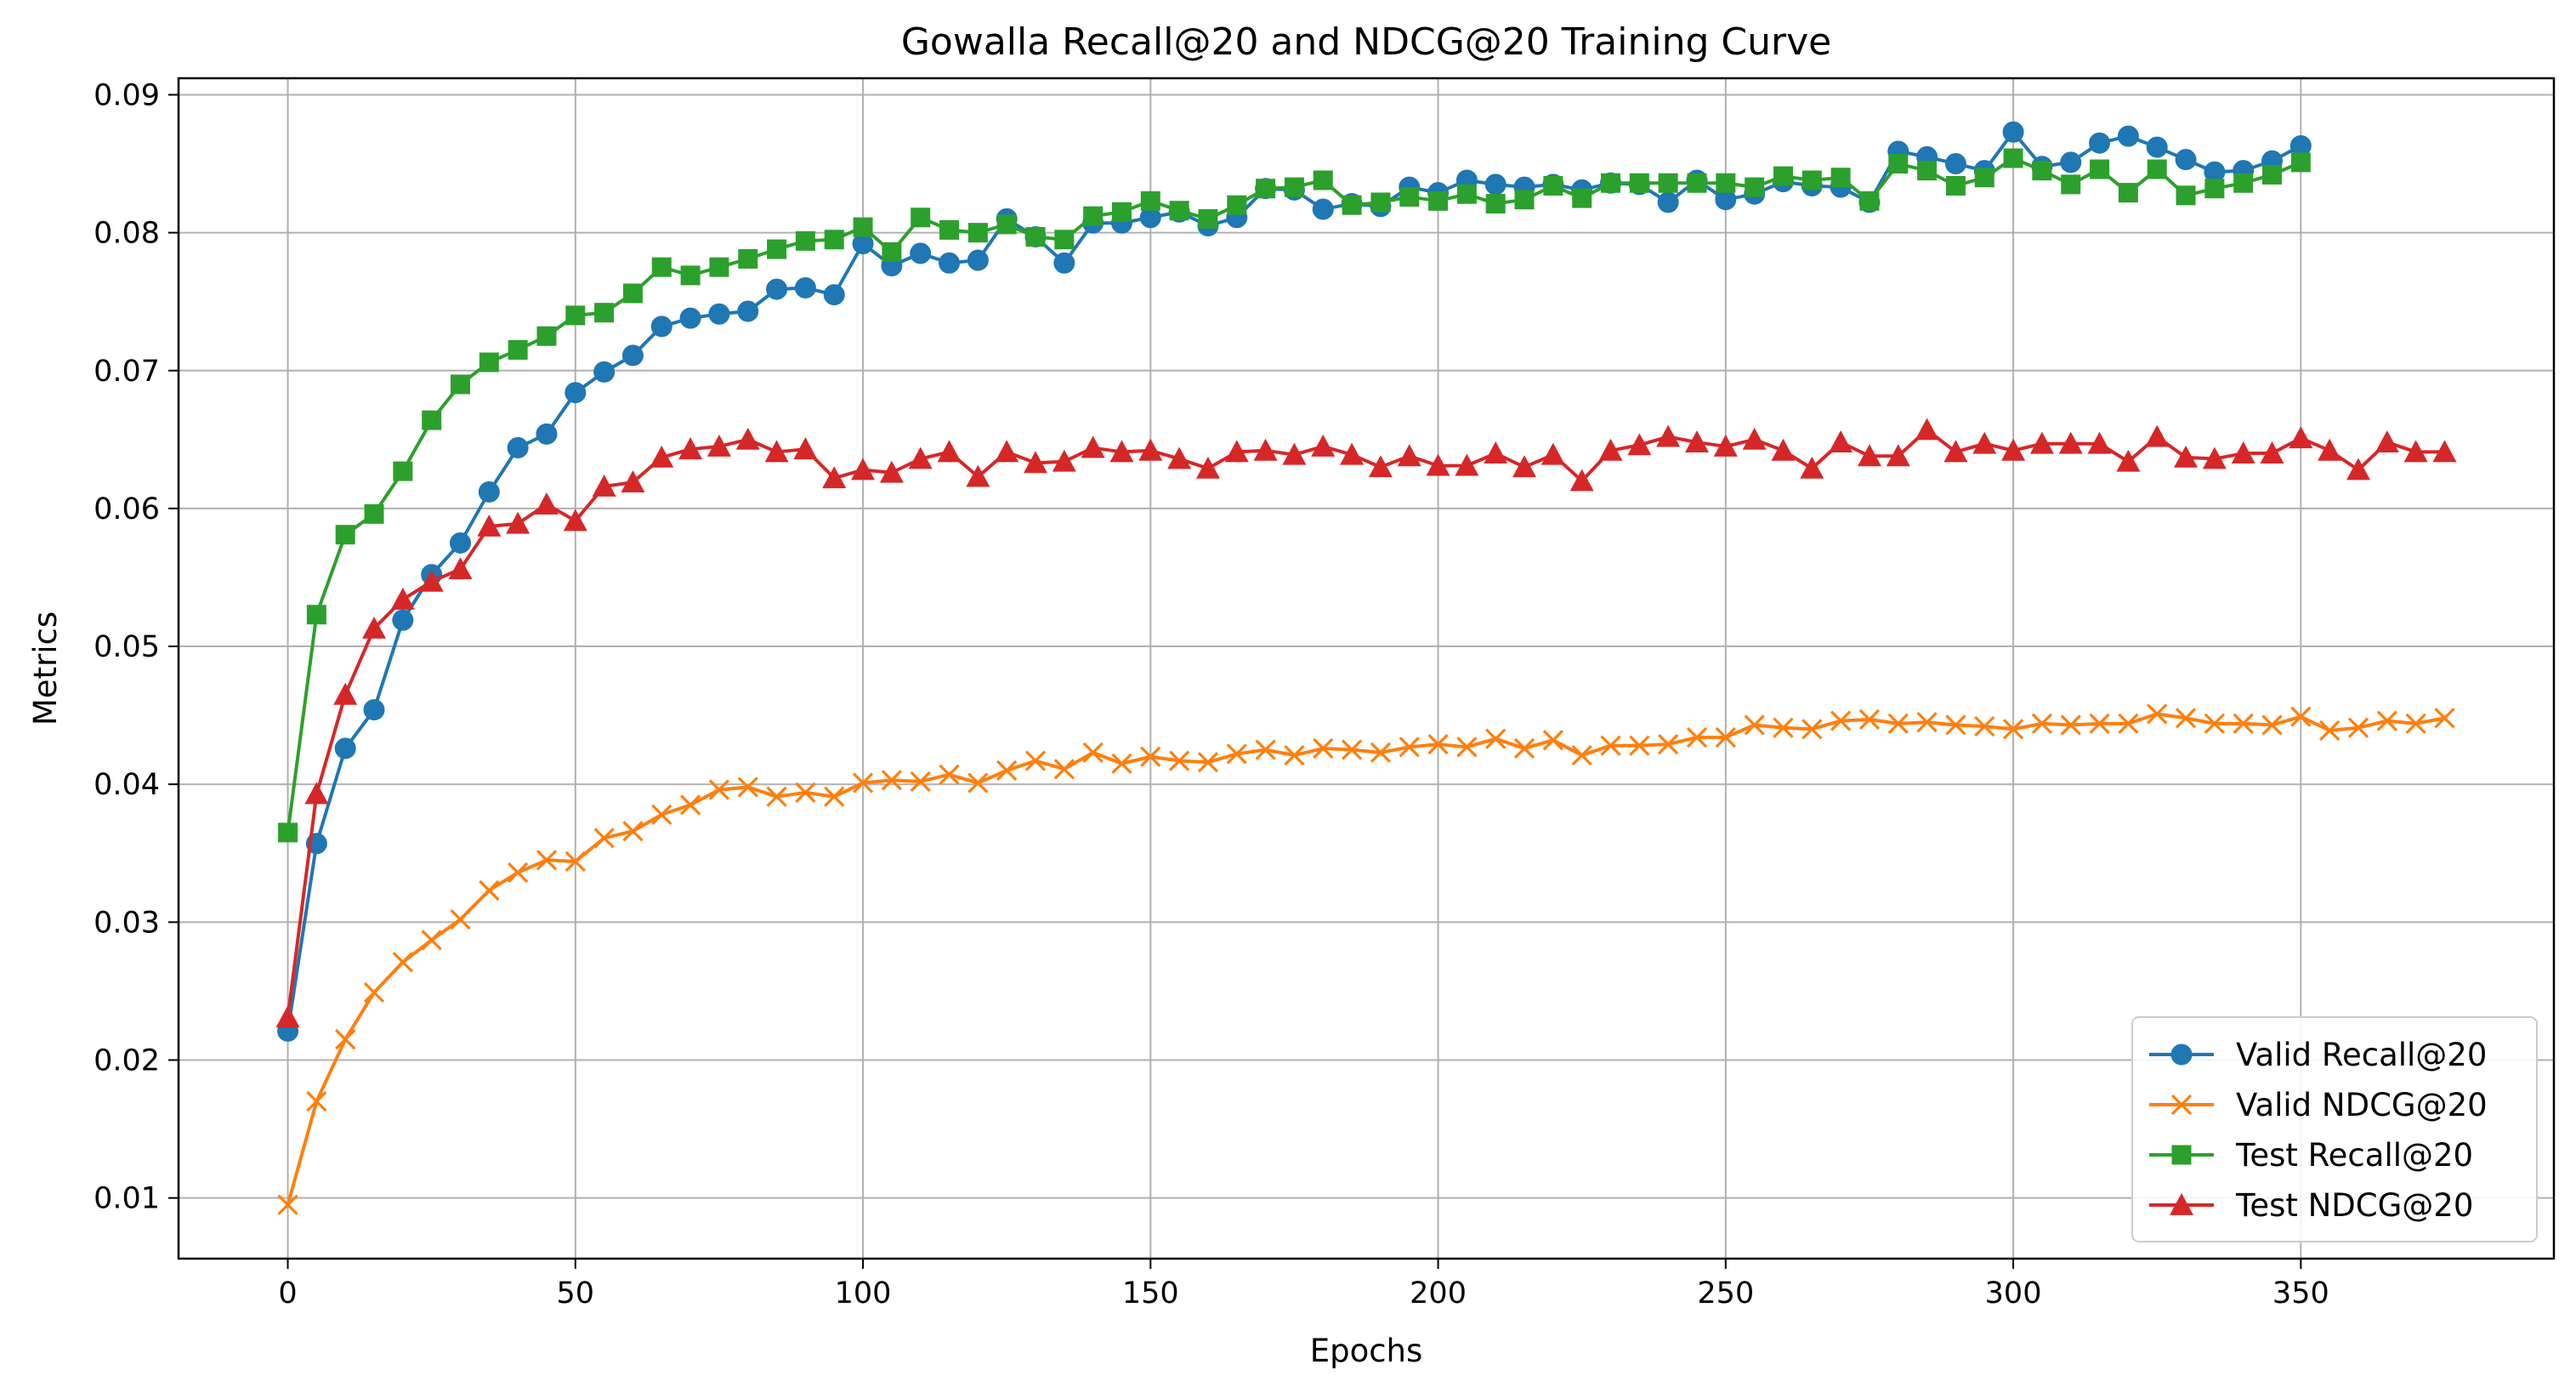 The height and width of the screenshot is (1393, 2576). What do you see at coordinates (127, 372) in the screenshot?
I see `y-tick-label: 0.07` at bounding box center [127, 372].